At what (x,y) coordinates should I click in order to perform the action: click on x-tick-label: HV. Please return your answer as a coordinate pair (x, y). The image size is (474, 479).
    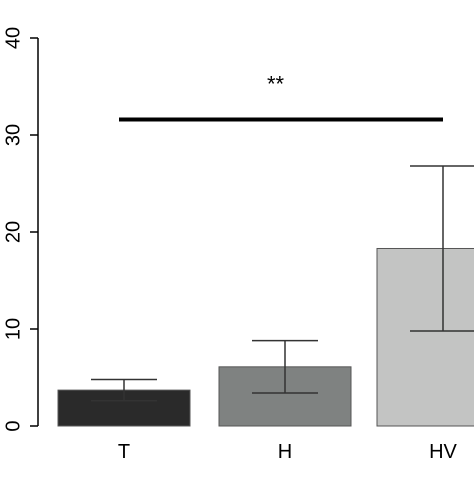
    Looking at the image, I should click on (443, 452).